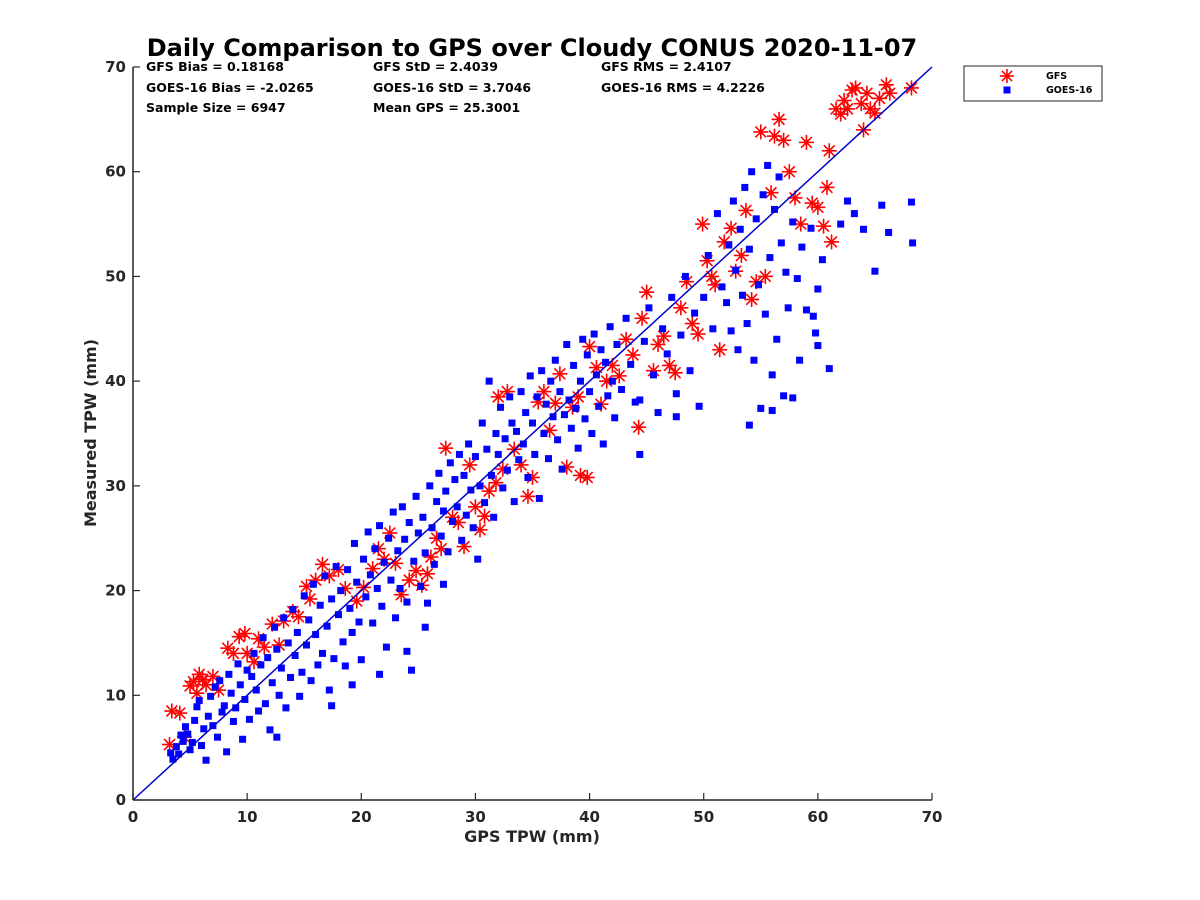 Image resolution: width=1200 pixels, height=900 pixels. I want to click on legend: GFS GOES-16, so click(1033, 83).